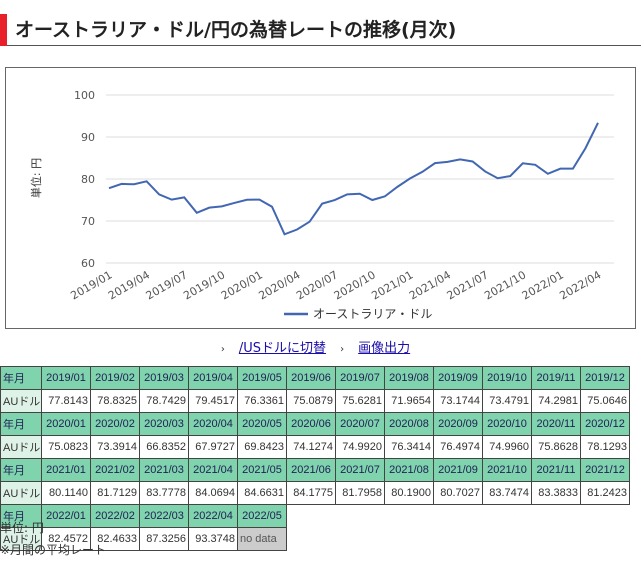  What do you see at coordinates (36, 178) in the screenshot?
I see `y-axis-label: 単位: 円` at bounding box center [36, 178].